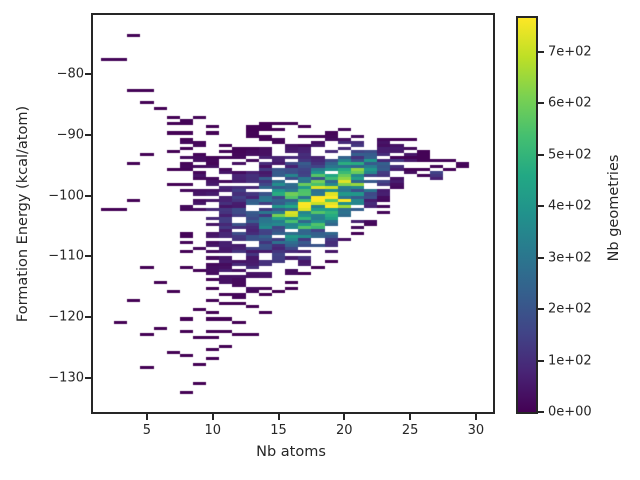 The image size is (640, 480). Describe the element at coordinates (570, 155) in the screenshot. I see `colorbar-tick-label: 5e+02` at that location.